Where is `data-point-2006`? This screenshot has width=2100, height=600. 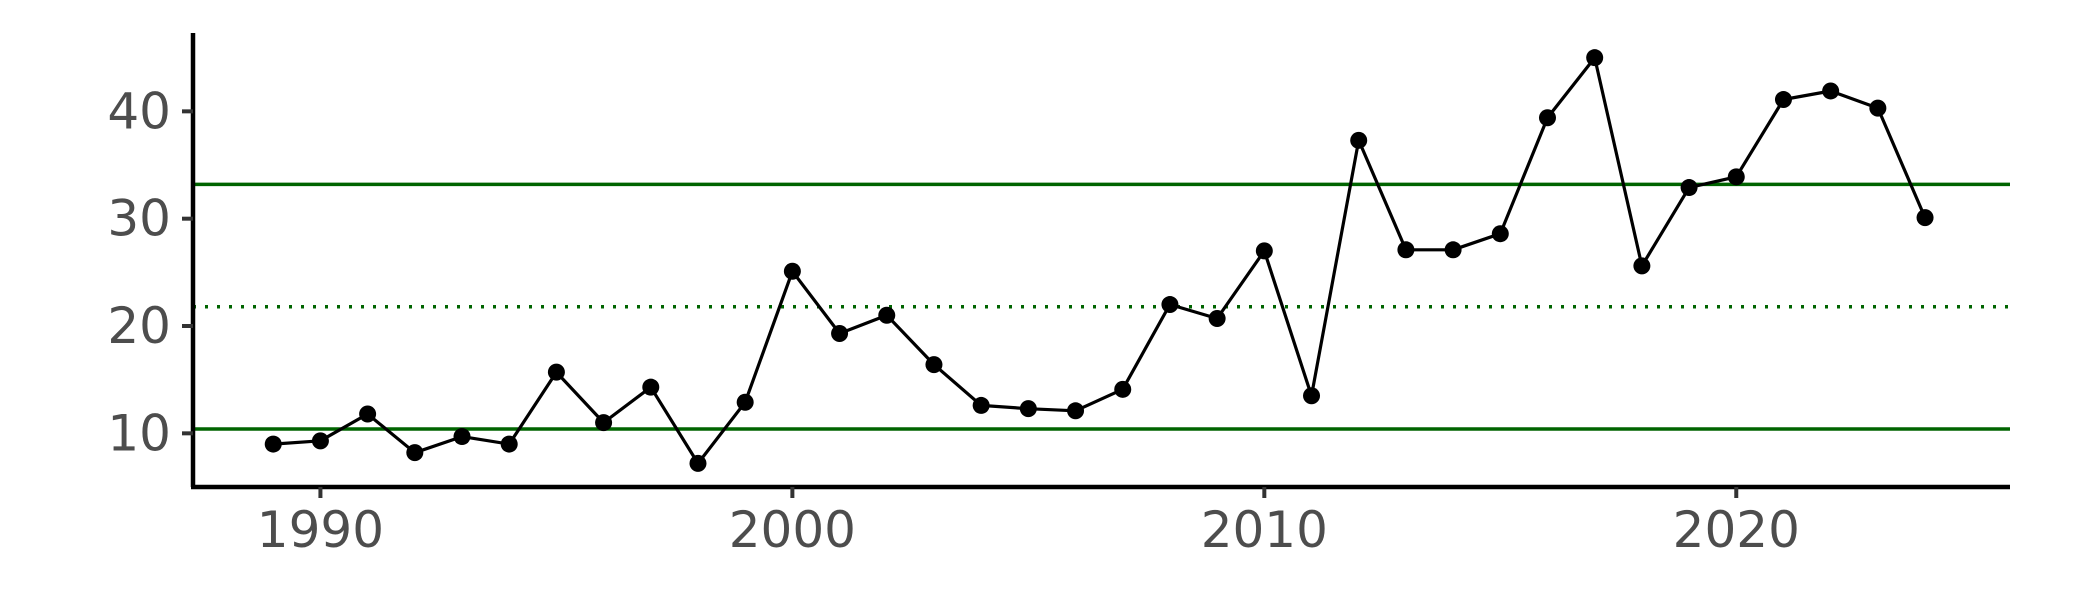
data-point-2006 is located at coordinates (1076, 411).